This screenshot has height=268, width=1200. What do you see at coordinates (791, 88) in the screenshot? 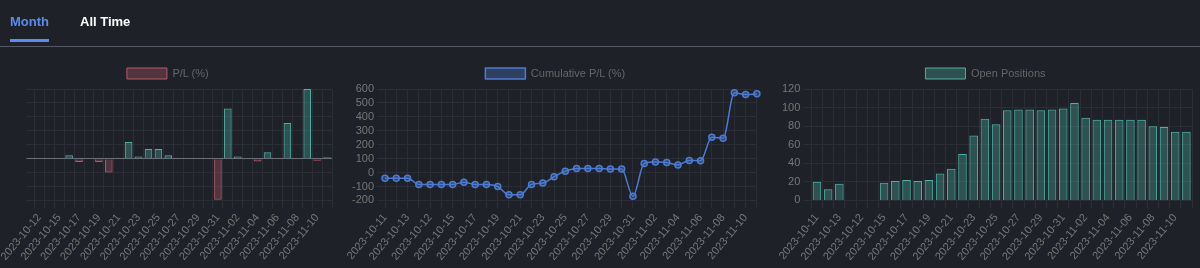
I see `y-tick-label: 120` at bounding box center [791, 88].